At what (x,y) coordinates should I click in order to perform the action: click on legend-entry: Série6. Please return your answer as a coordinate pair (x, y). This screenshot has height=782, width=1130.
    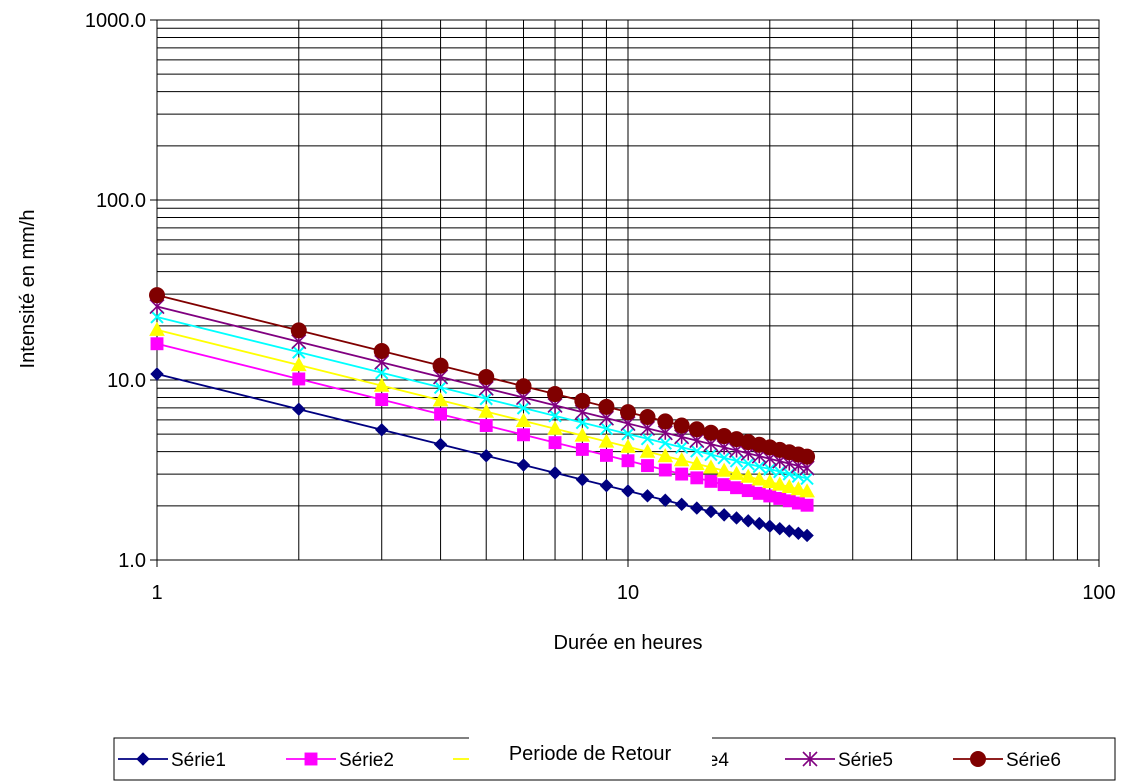
    Looking at the image, I should click on (1007, 760).